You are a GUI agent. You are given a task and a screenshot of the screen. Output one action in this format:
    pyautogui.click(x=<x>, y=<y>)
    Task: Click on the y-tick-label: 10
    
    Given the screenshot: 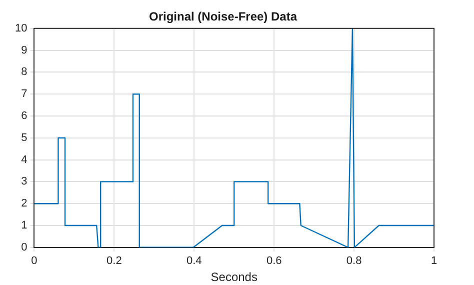 What is the action you would take?
    pyautogui.click(x=21, y=28)
    